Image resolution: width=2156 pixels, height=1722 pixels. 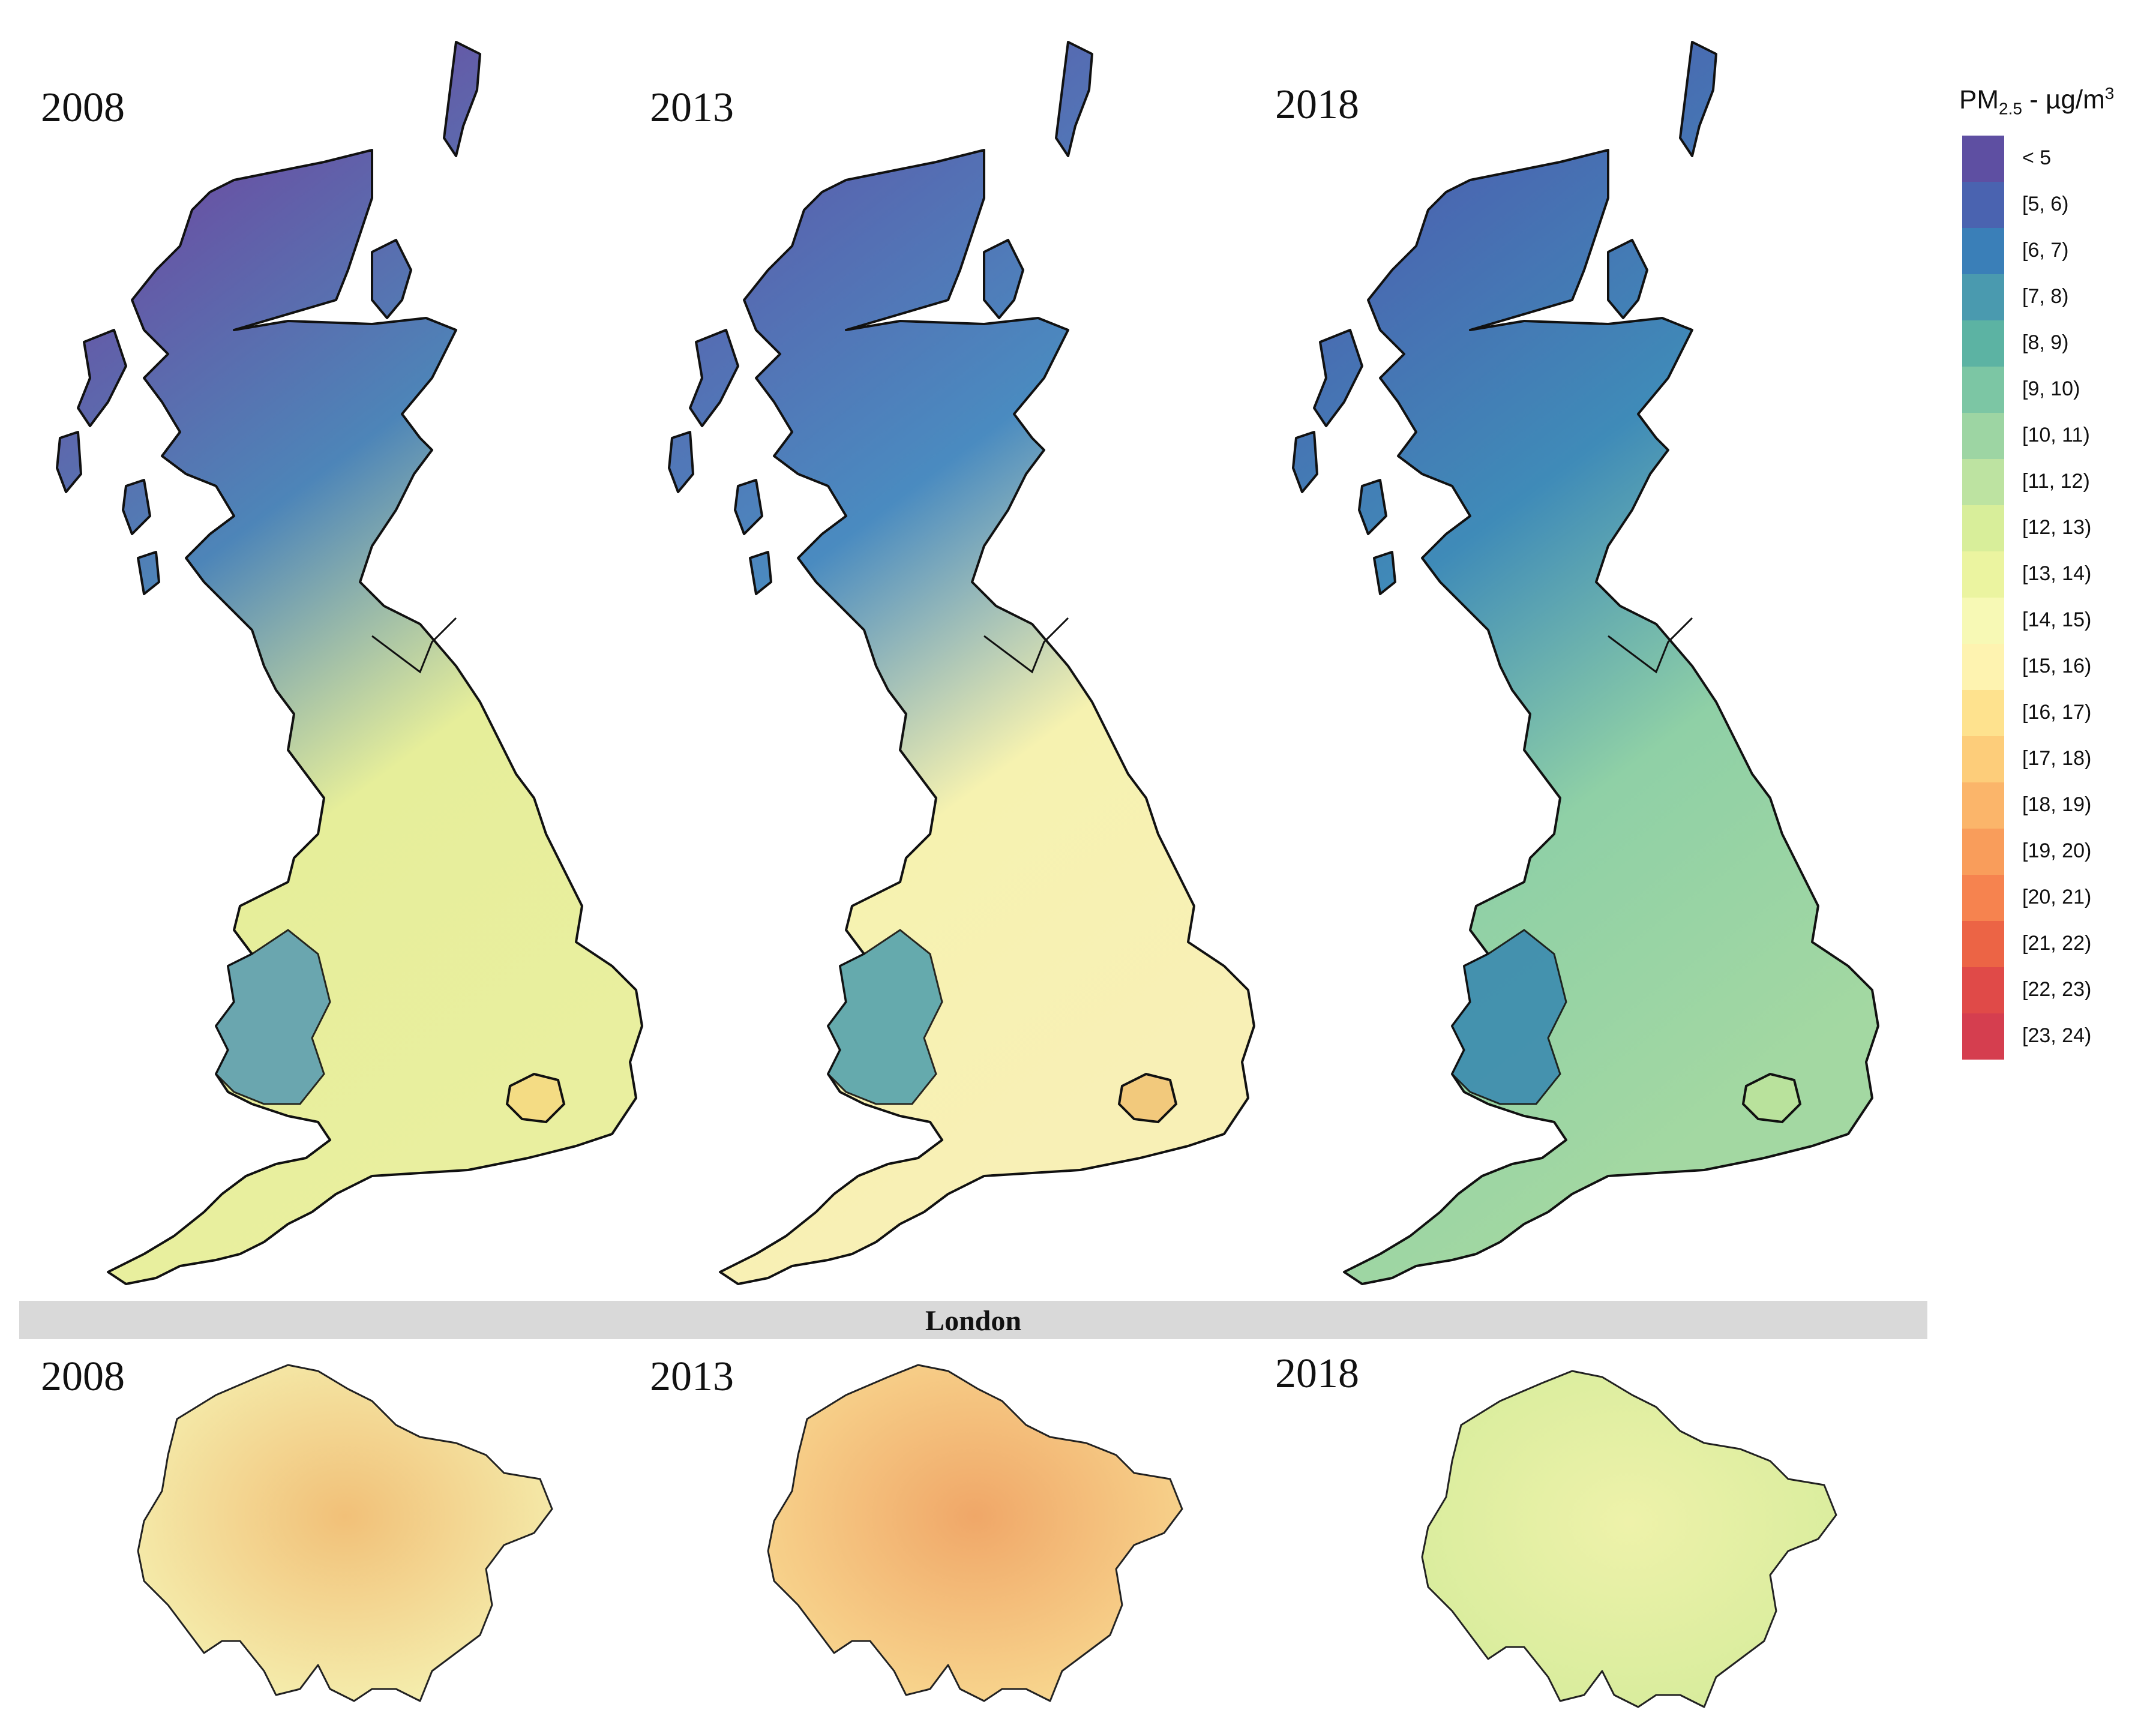 I want to click on legend-title-prefix: PM, so click(x=1979, y=100).